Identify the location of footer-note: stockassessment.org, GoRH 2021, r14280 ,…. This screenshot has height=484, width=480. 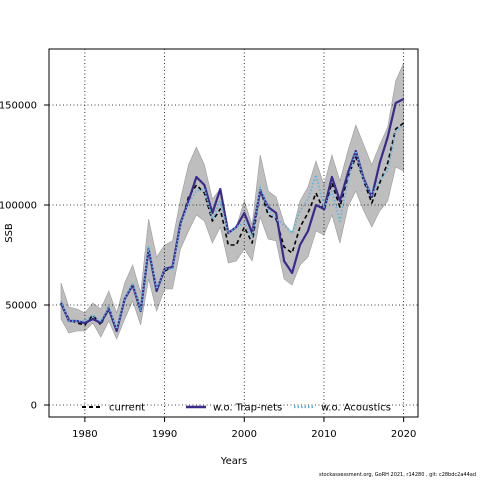
(397, 475).